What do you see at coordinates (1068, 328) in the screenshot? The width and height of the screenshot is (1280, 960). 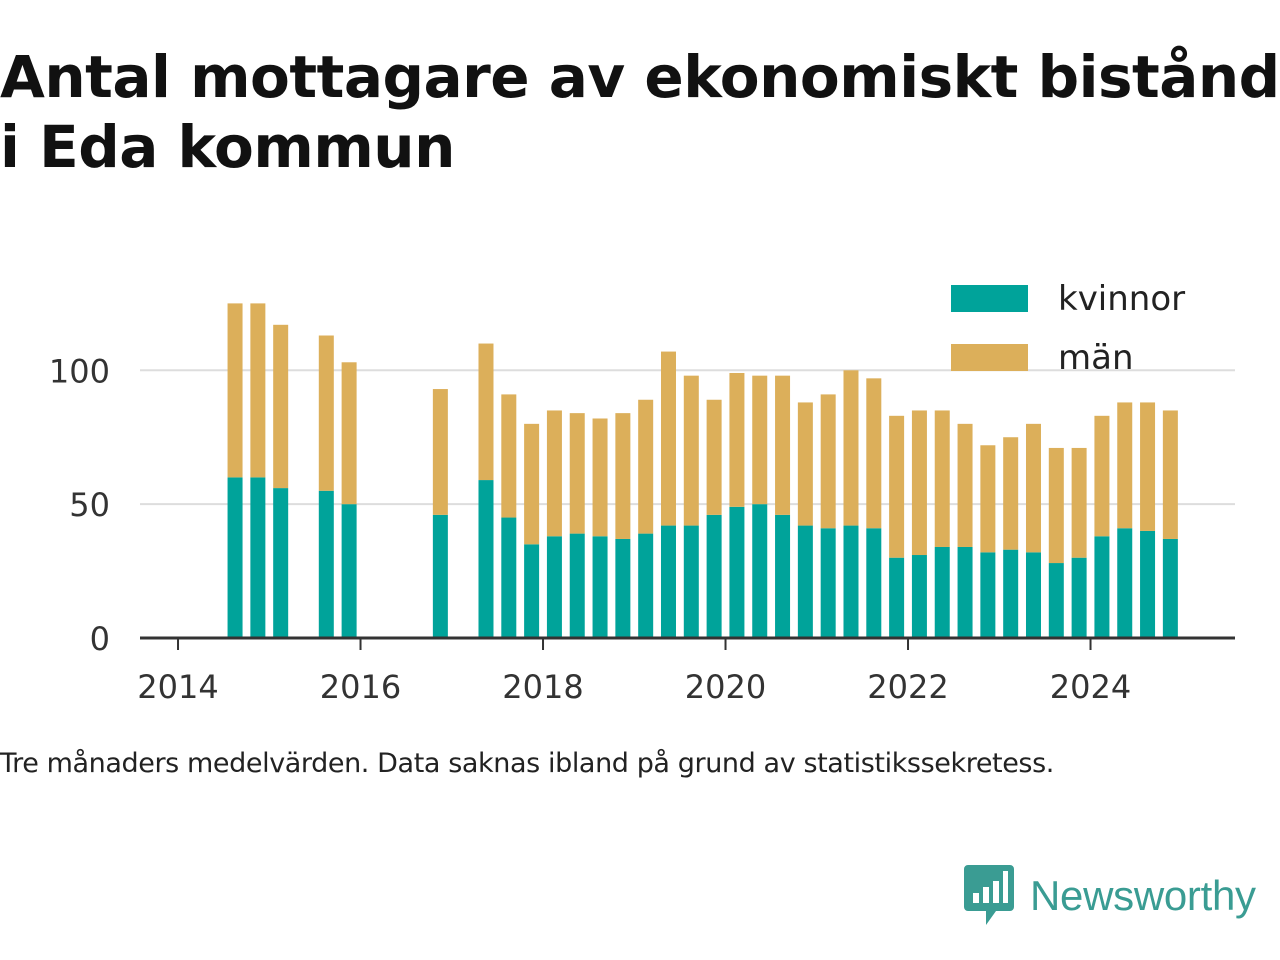 I see `legend: kvinnor män` at bounding box center [1068, 328].